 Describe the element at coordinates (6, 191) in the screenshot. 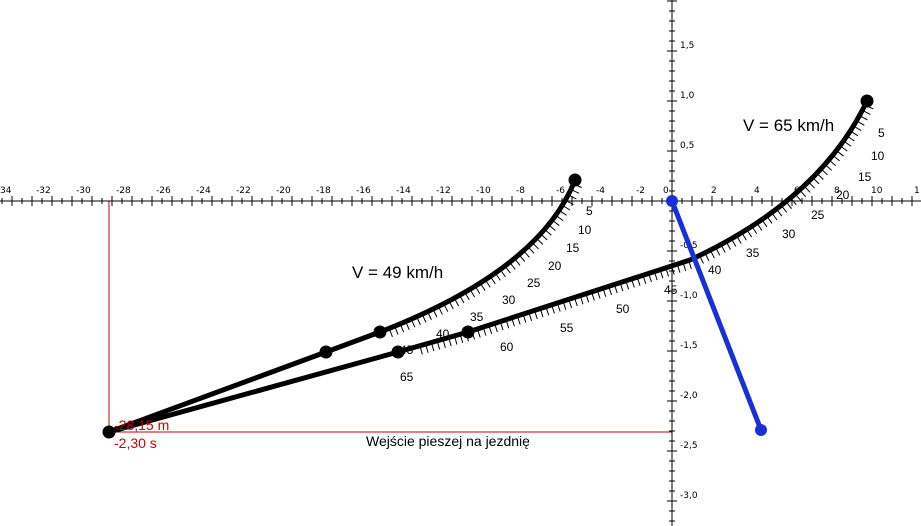

I see `x-tick-label: 34` at that location.